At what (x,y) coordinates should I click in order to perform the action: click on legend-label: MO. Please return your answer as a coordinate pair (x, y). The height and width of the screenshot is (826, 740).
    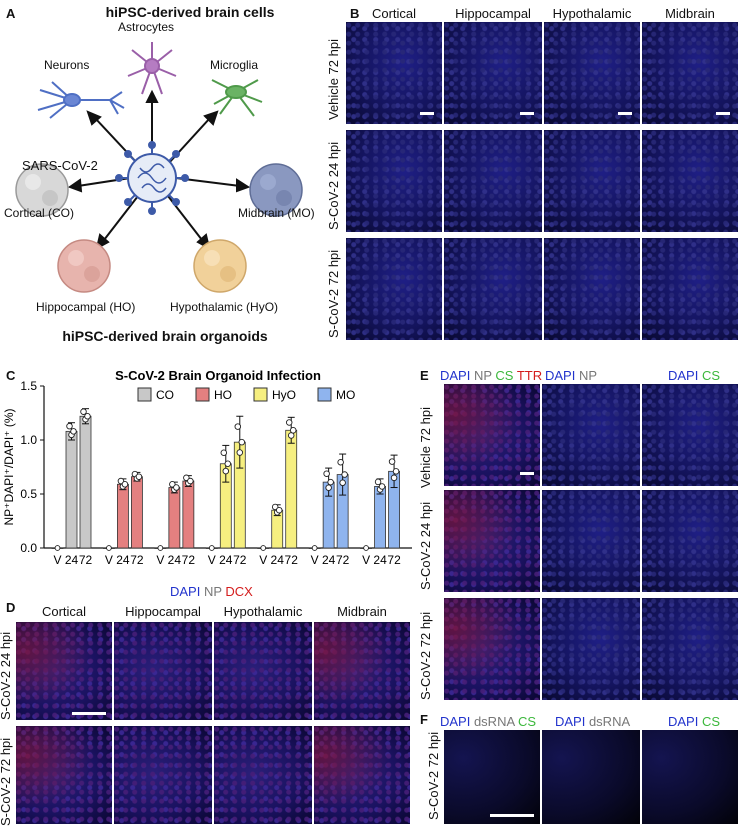
    Looking at the image, I should click on (345, 395).